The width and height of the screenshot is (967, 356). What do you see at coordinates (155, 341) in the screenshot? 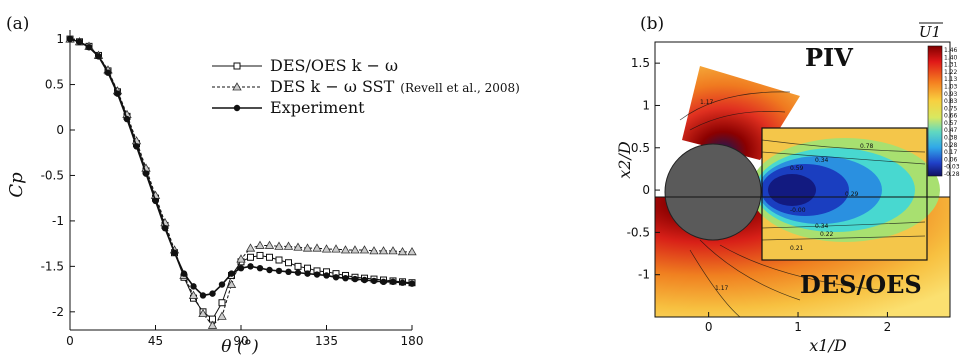
I see `x-tick-label: 45` at bounding box center [155, 341].